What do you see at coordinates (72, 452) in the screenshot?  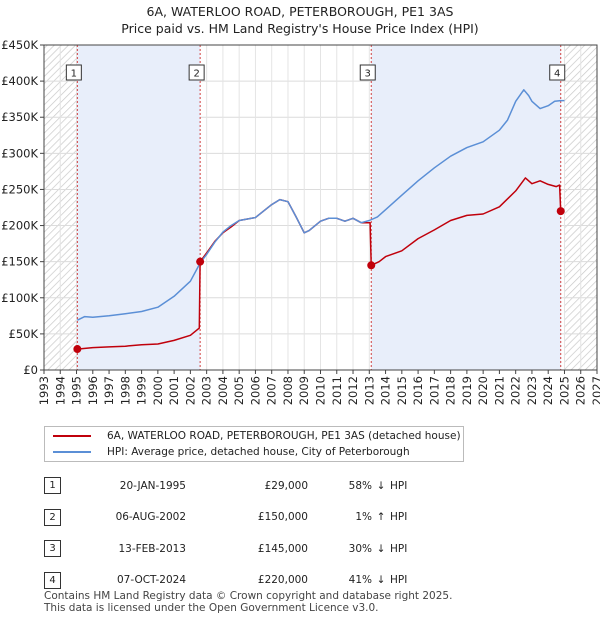 I see `legend-swatch-hpi` at bounding box center [72, 452].